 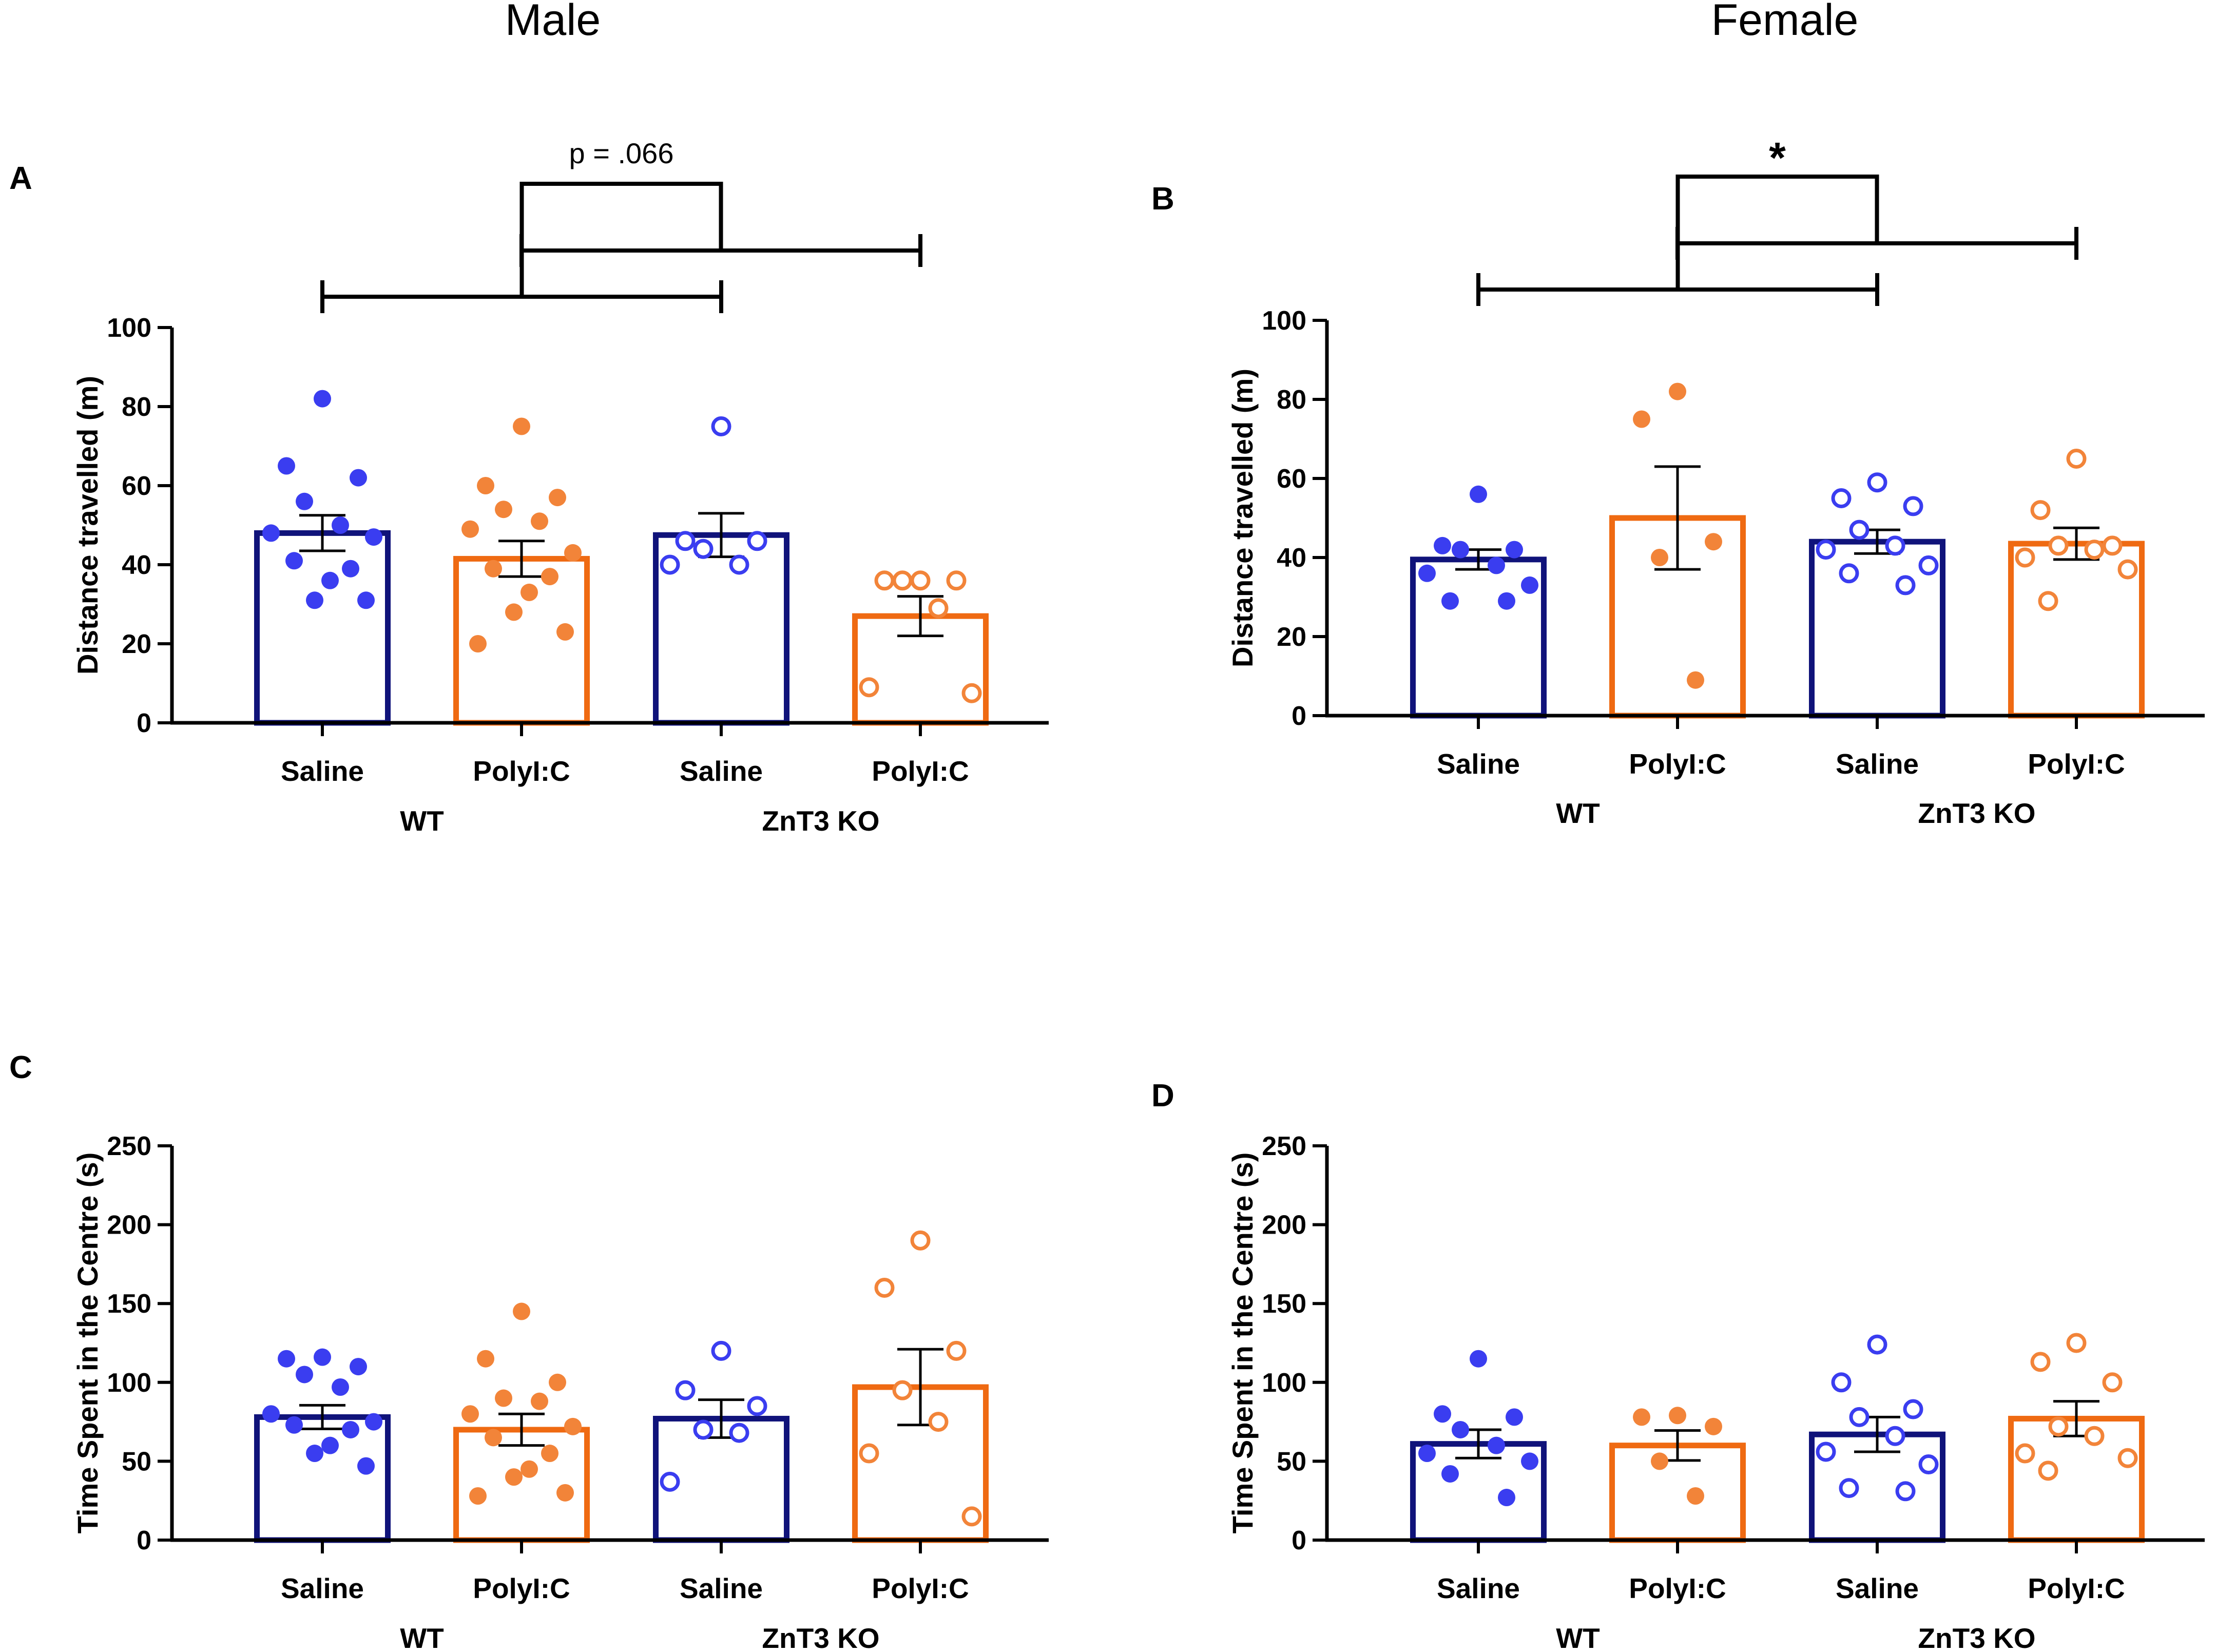 What do you see at coordinates (1478, 1588) in the screenshot?
I see `category-label-1: Saline` at bounding box center [1478, 1588].